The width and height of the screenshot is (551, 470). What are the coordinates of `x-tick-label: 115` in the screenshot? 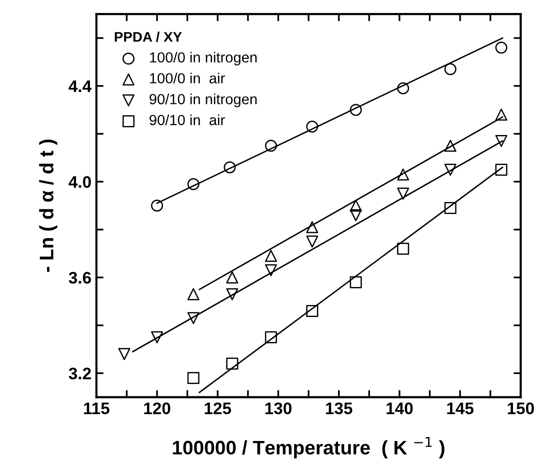 It's located at (97, 408).